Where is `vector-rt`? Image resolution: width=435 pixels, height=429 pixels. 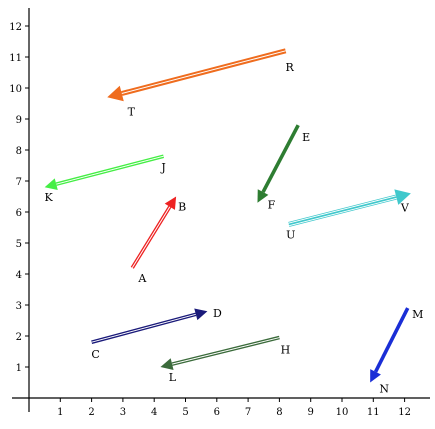 vector-rt is located at coordinates (197, 75).